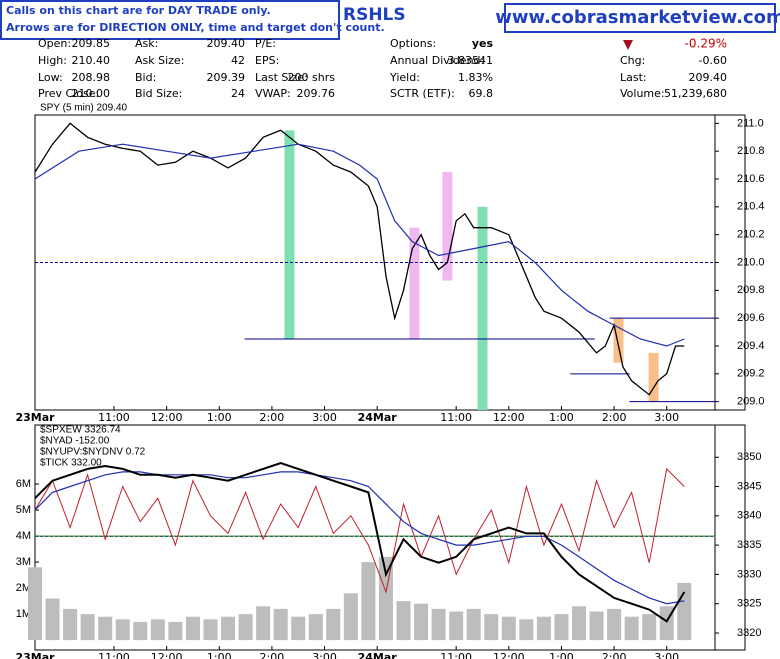 The image size is (780, 659). What do you see at coordinates (632, 60) in the screenshot?
I see `quote-label: Chg:` at bounding box center [632, 60].